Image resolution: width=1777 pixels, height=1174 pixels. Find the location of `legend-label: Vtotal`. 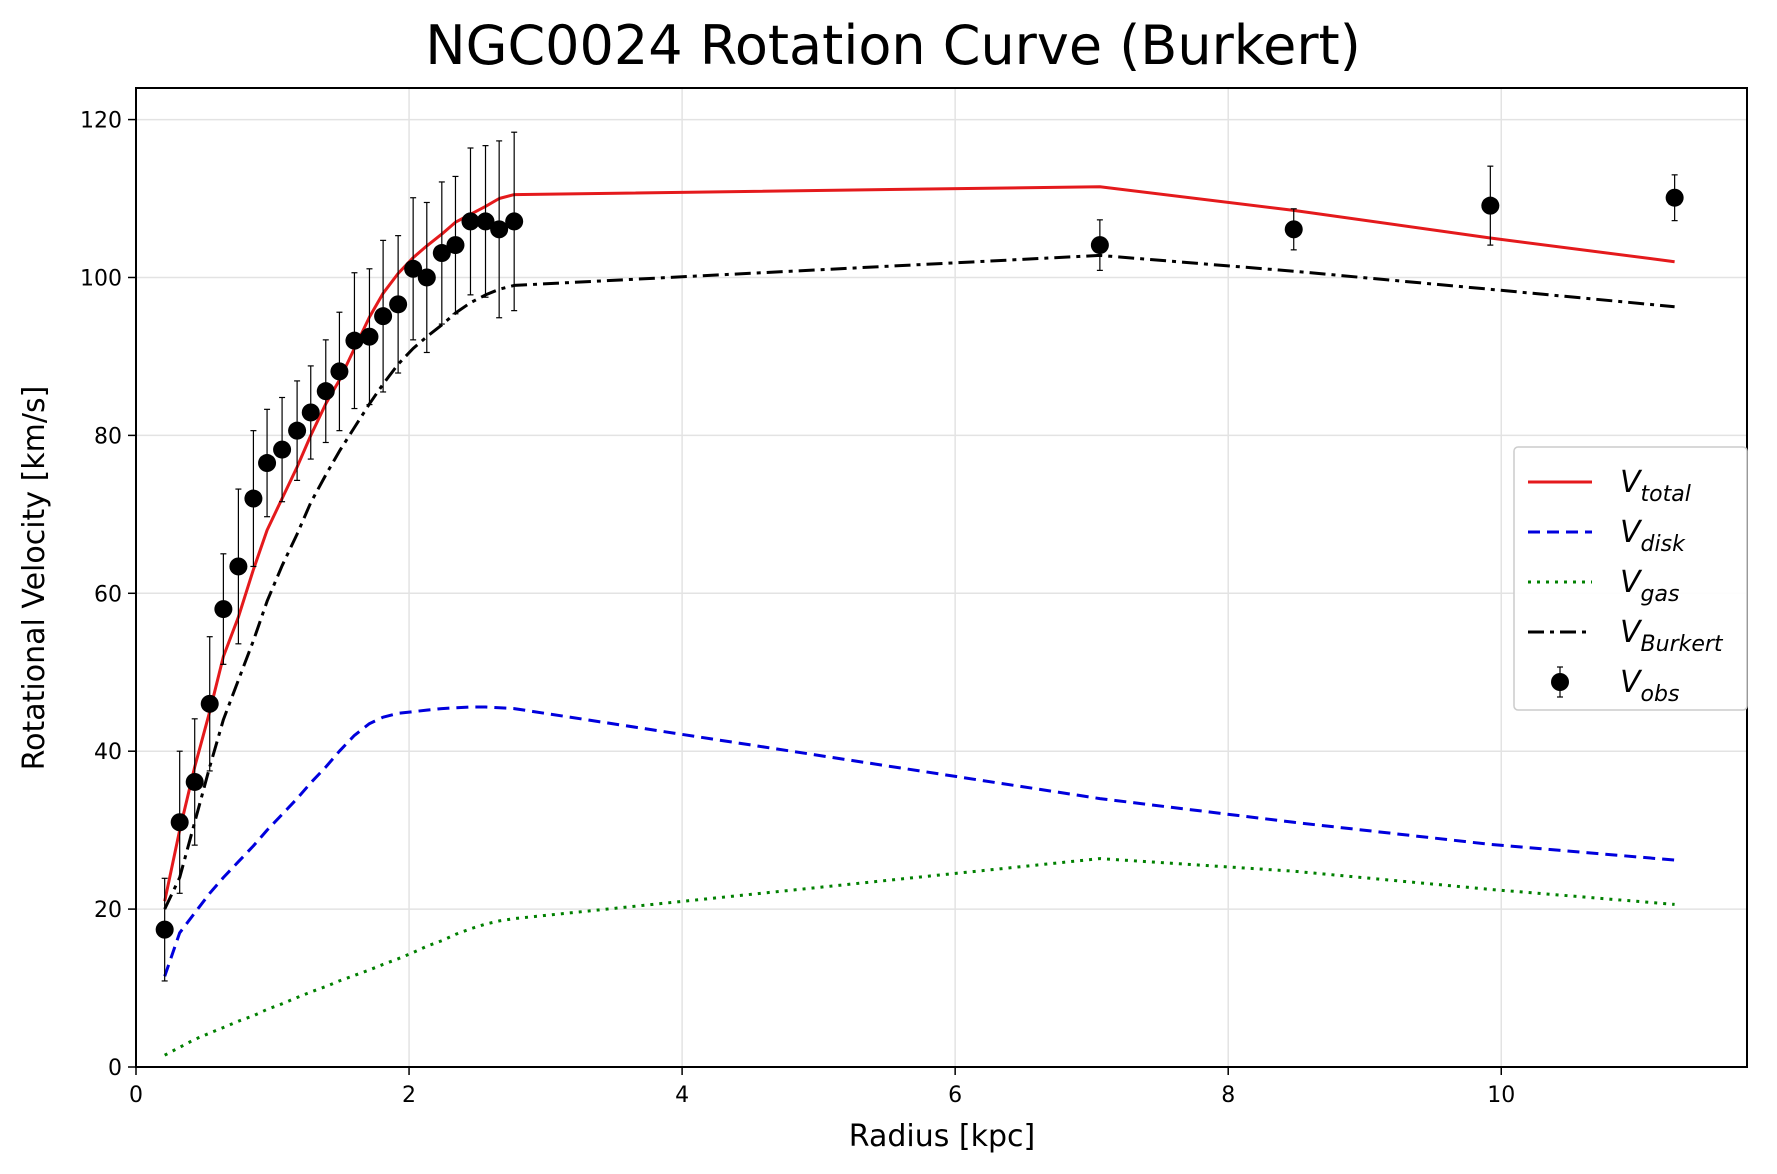

legend-label: Vtotal is located at coordinates (1655, 486).